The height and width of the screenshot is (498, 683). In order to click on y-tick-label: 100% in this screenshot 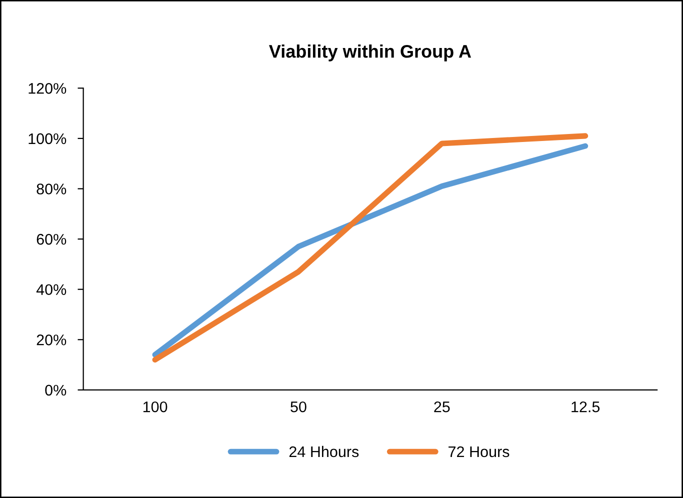, I will do `click(47, 138)`.